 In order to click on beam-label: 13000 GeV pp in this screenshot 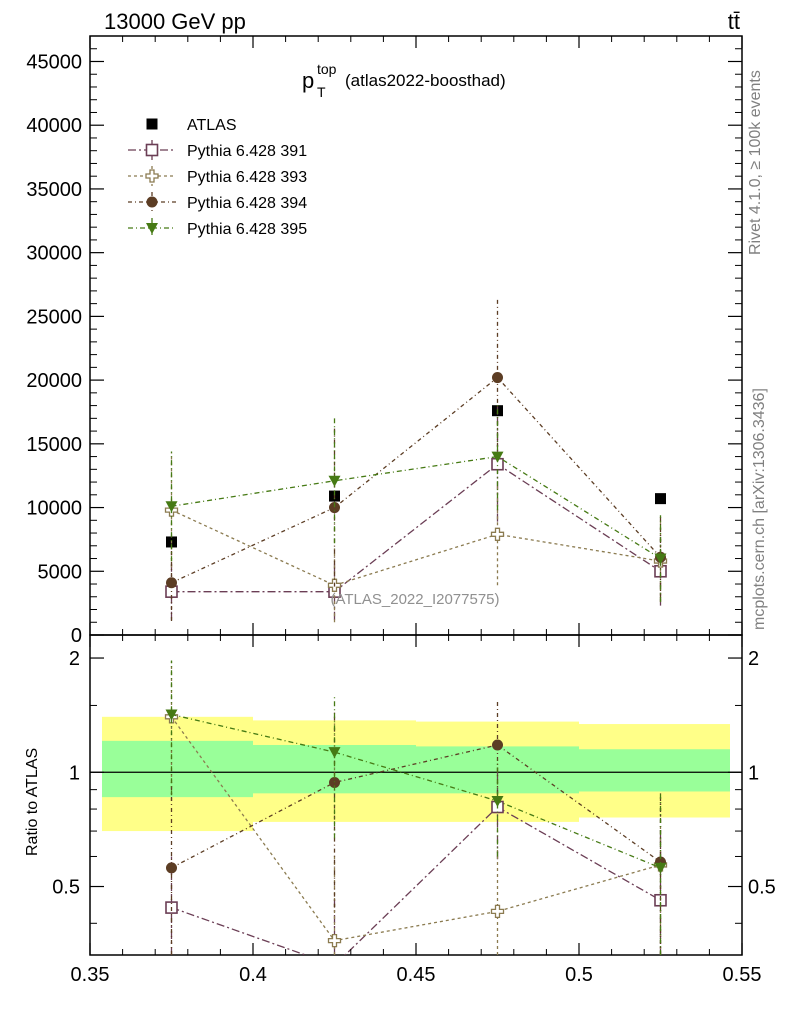, I will do `click(175, 21)`.